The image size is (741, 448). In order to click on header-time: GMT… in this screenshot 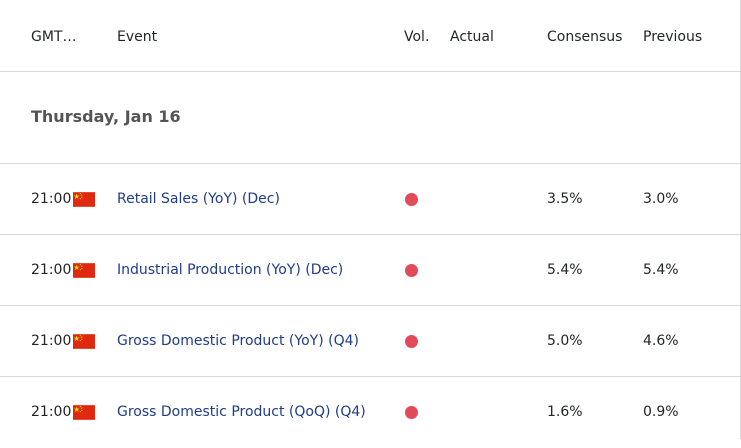, I will do `click(54, 37)`.